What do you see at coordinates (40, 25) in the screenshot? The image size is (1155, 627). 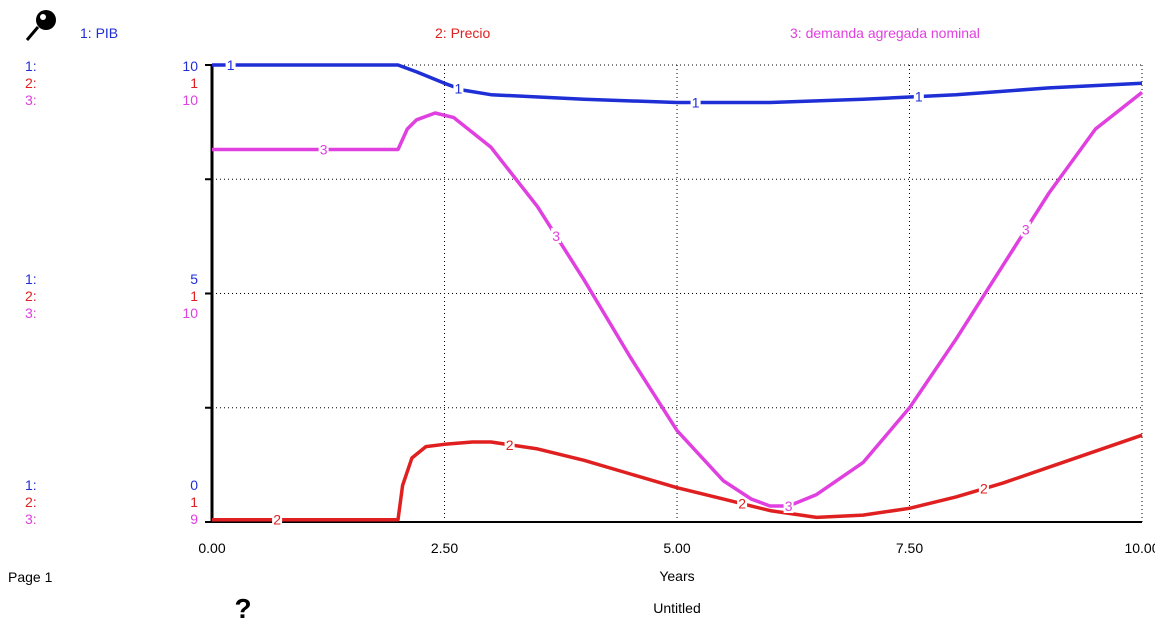 I see `pushpin-icon` at bounding box center [40, 25].